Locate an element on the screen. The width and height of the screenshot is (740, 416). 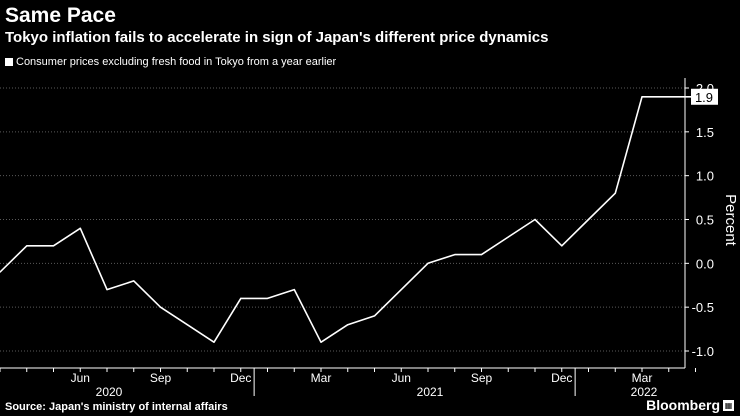
last-value-label: 1.9 is located at coordinates (704, 97).